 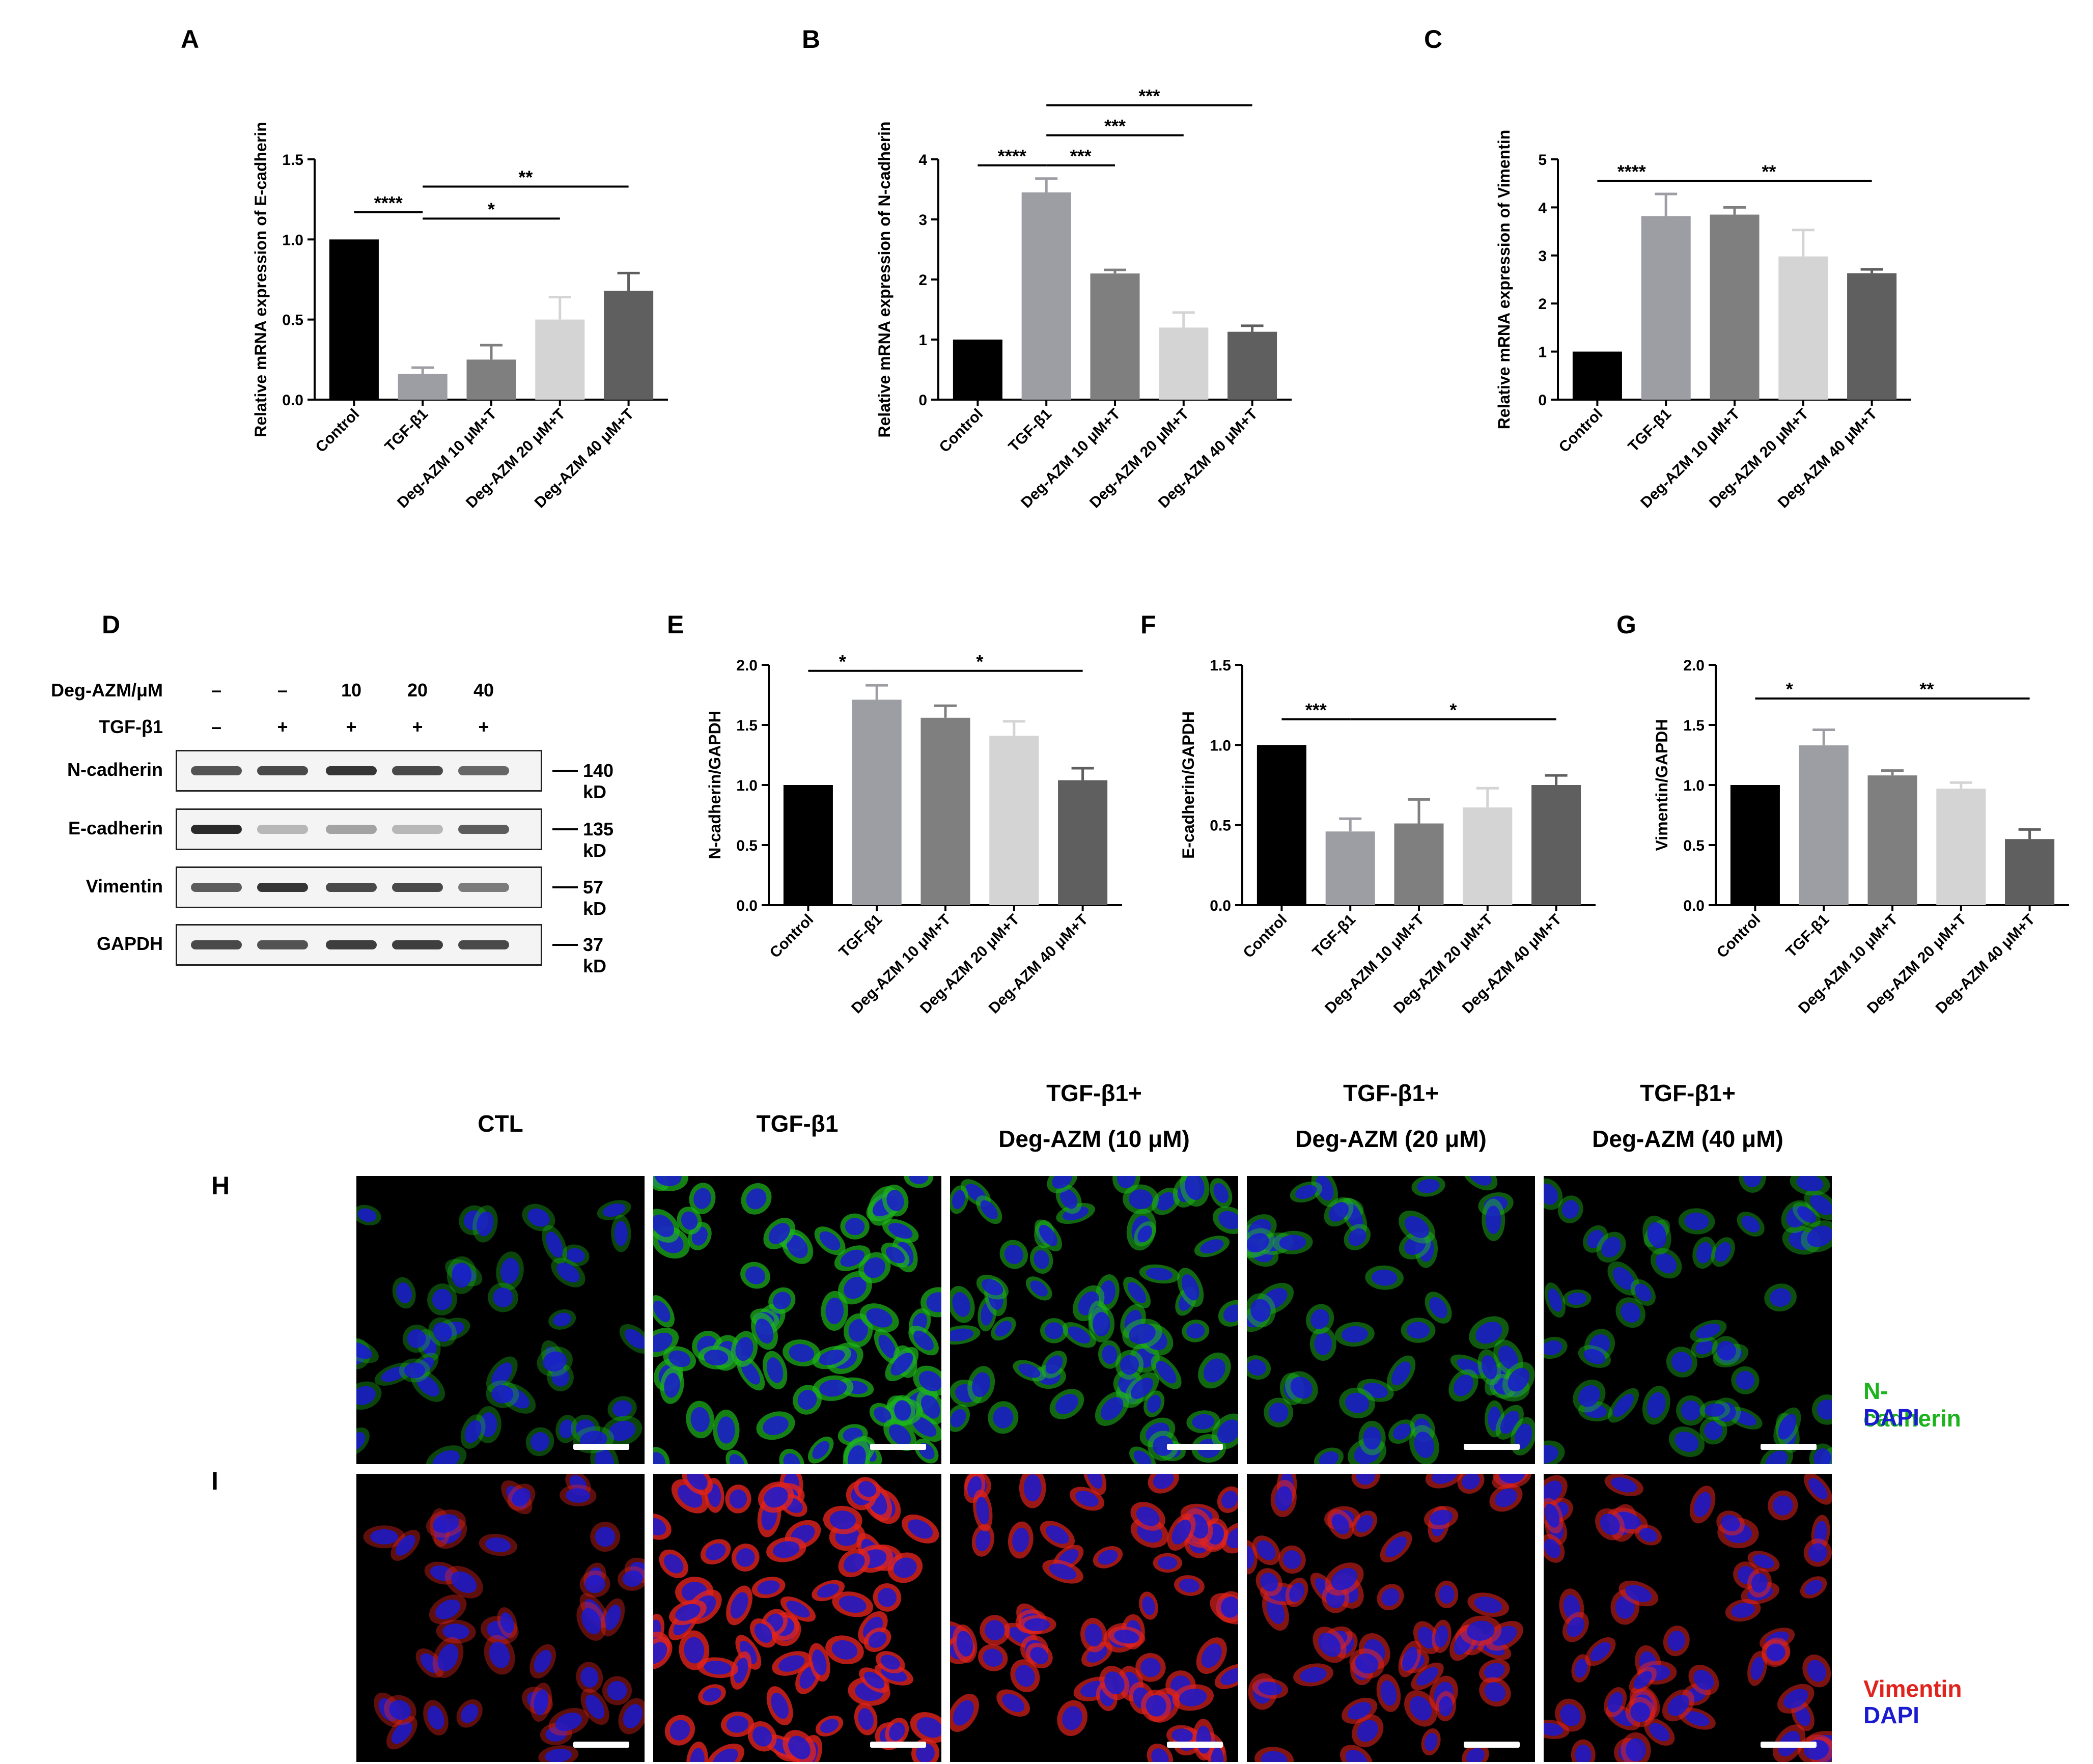 I want to click on x-tick-label: Deg-AZM 20 μM+T, so click(x=970, y=964).